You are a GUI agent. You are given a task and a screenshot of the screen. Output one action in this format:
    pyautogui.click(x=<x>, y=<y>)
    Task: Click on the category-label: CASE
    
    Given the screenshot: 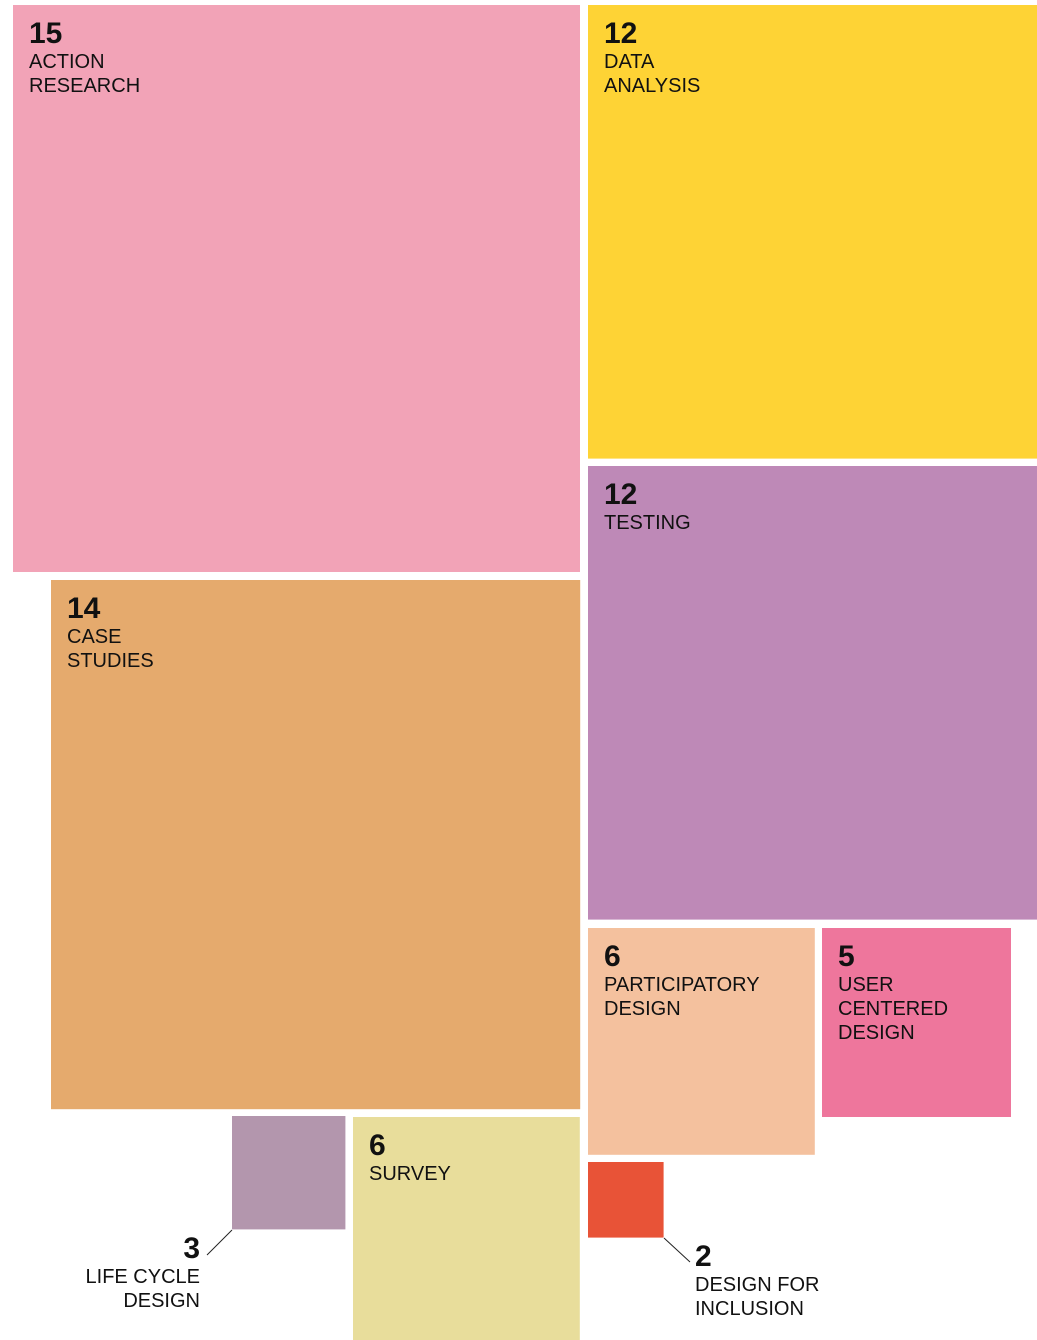 What is the action you would take?
    pyautogui.click(x=94, y=637)
    